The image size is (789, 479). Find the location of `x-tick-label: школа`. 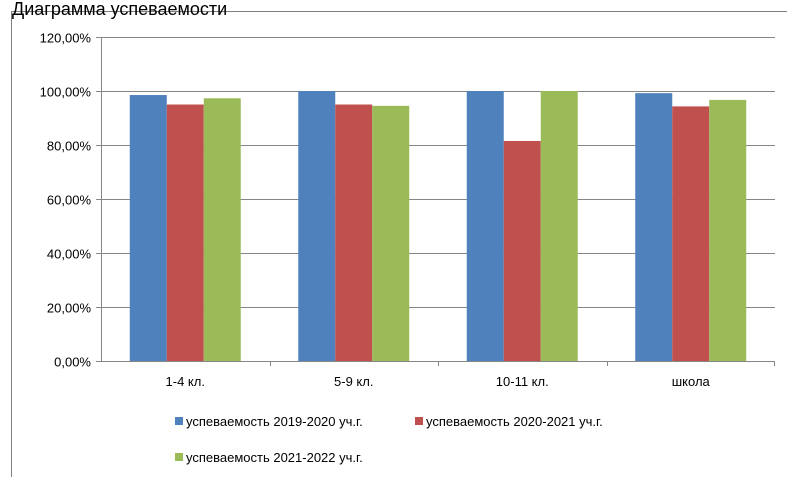

x-tick-label: школа is located at coordinates (691, 381).